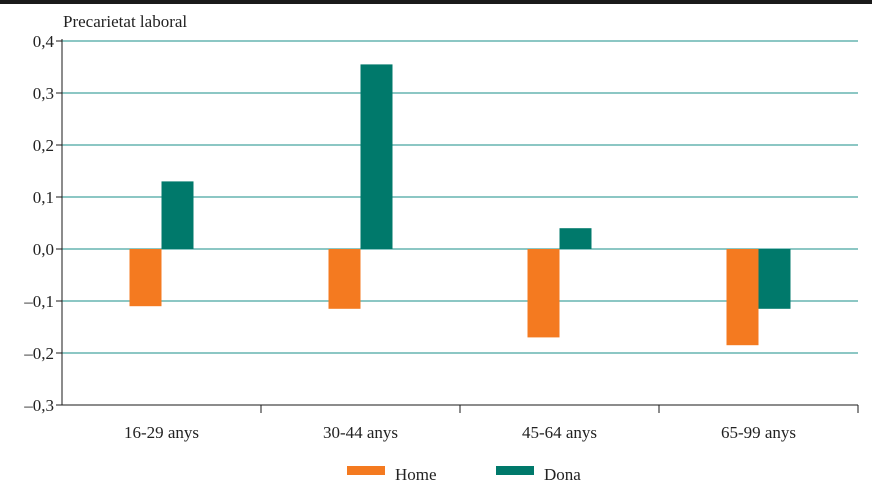 Image resolution: width=872 pixels, height=482 pixels. Describe the element at coordinates (366, 470) in the screenshot. I see `legend-swatch-home` at that location.